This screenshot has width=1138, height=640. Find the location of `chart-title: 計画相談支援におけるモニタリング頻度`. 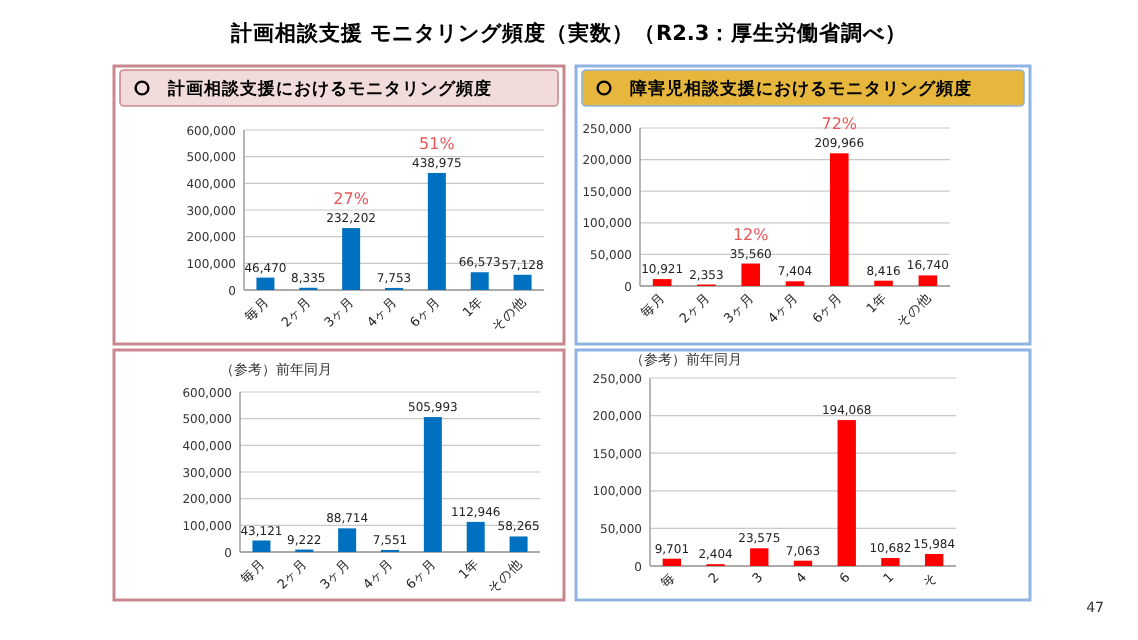

chart-title: 計画相談支援におけるモニタリング頻度 is located at coordinates (329, 89).